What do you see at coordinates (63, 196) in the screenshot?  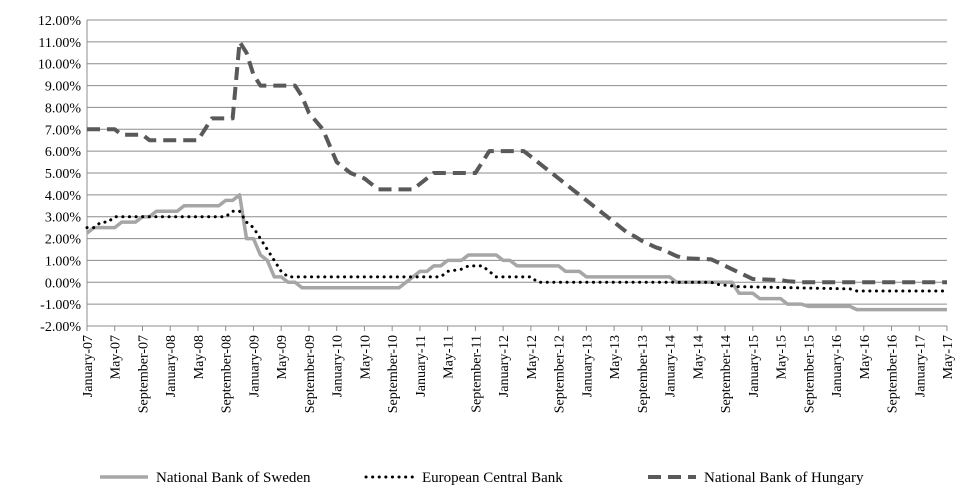 I see `y-tick-label: 4.00%` at bounding box center [63, 196].